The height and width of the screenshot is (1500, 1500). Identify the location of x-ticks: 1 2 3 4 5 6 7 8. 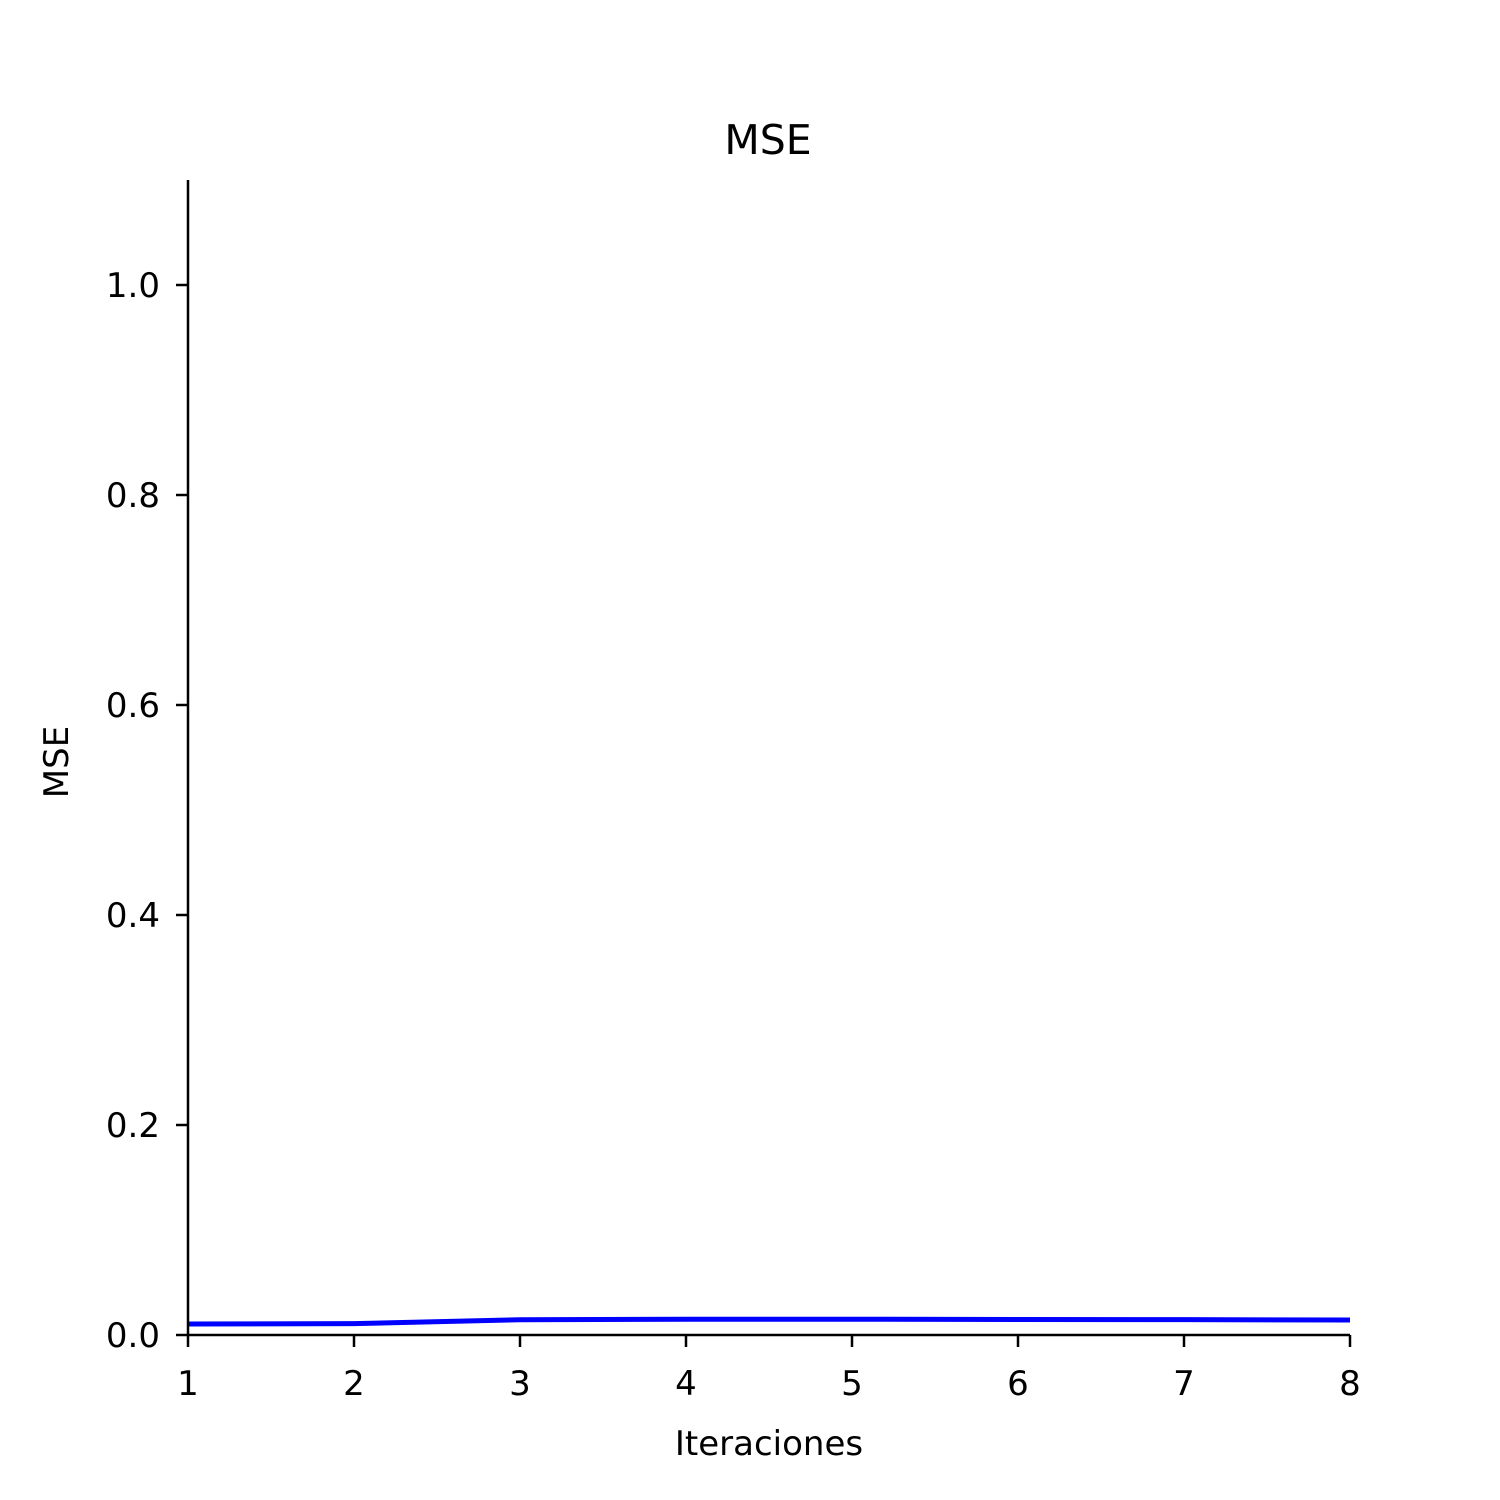
(769, 1369).